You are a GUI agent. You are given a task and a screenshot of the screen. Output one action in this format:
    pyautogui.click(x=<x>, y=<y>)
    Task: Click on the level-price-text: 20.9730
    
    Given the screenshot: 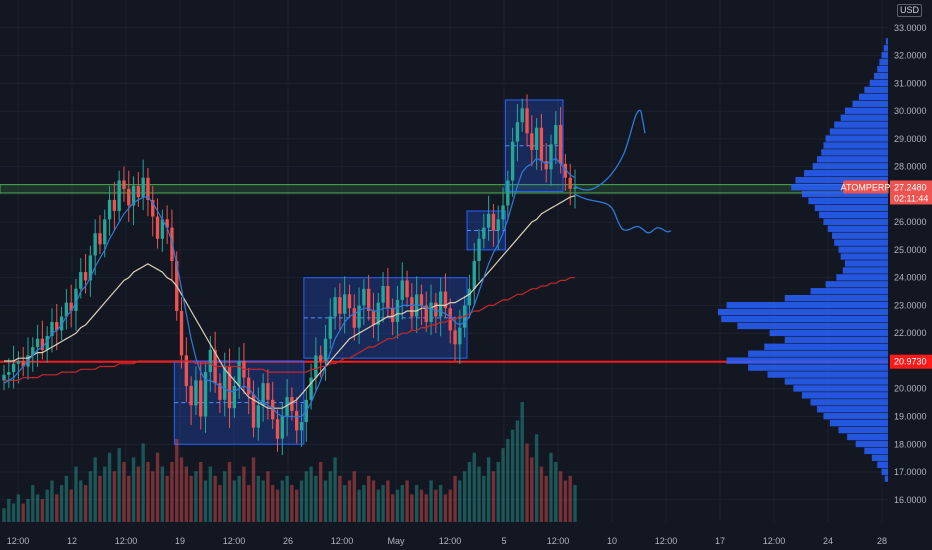 What is the action you would take?
    pyautogui.click(x=910, y=362)
    